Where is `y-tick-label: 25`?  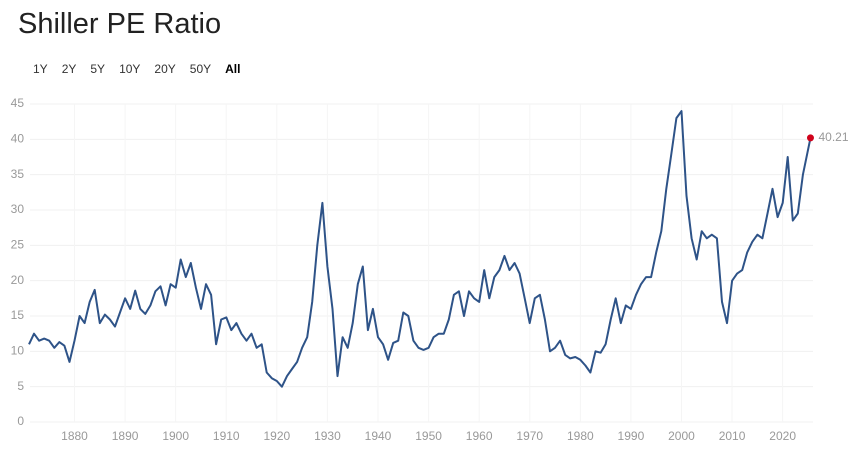 y-tick-label: 25 is located at coordinates (18, 245).